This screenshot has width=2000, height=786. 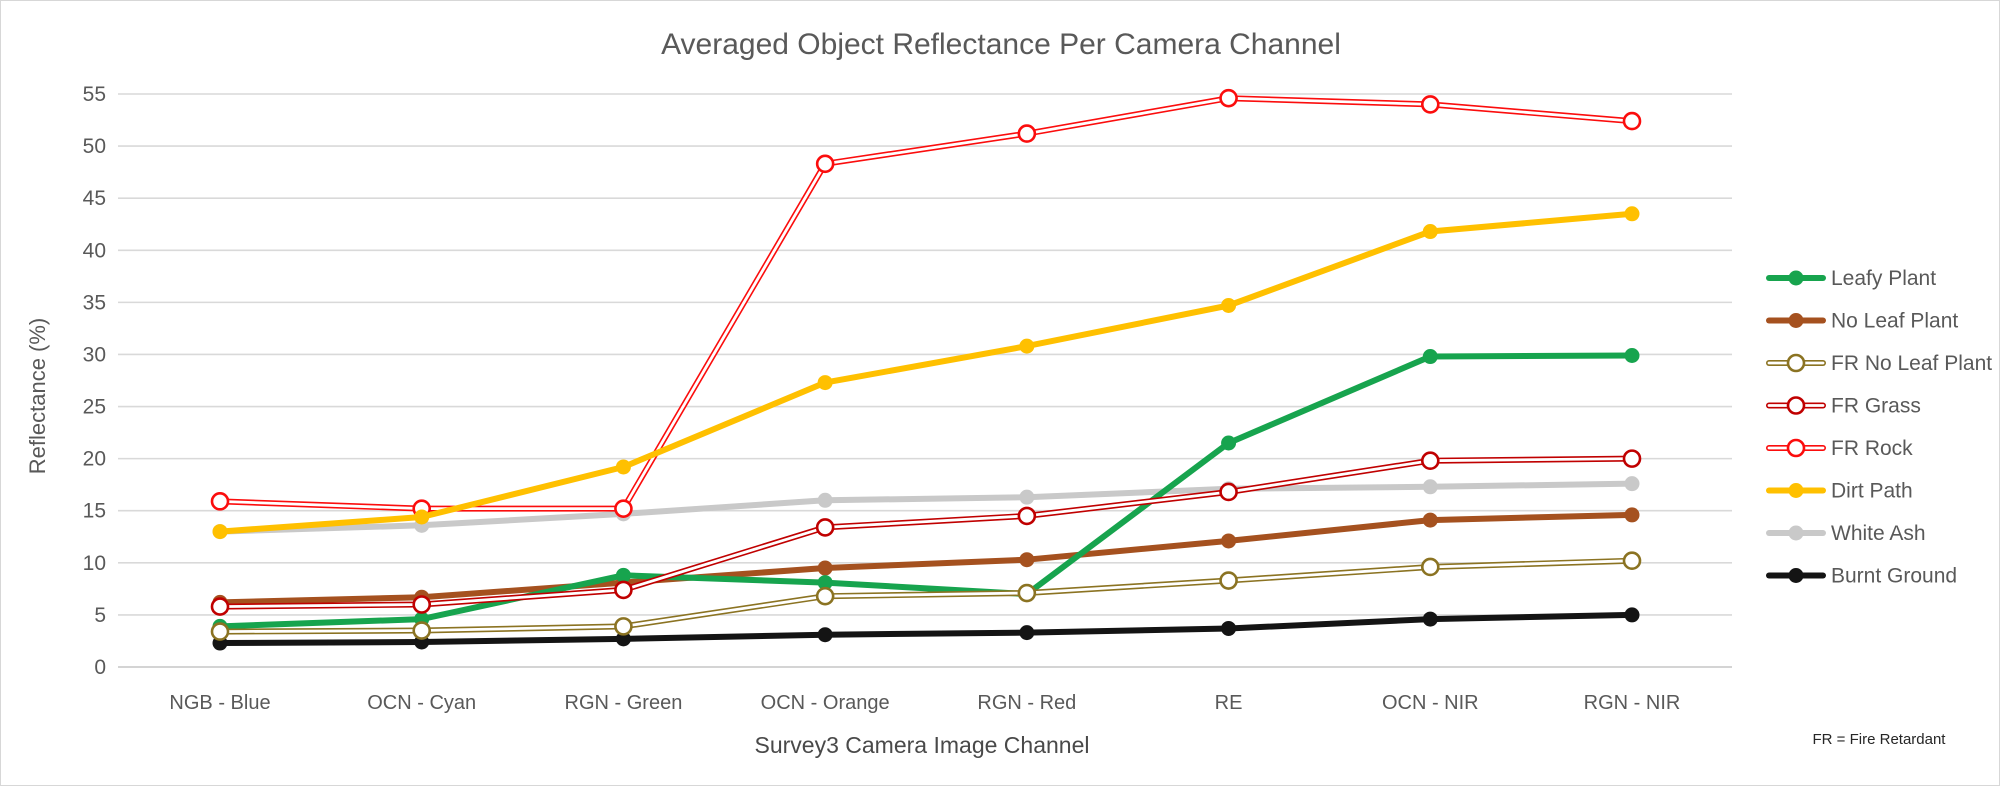 What do you see at coordinates (1851, 278) in the screenshot?
I see `legend-item-leafy-plant: Leafy Plant` at bounding box center [1851, 278].